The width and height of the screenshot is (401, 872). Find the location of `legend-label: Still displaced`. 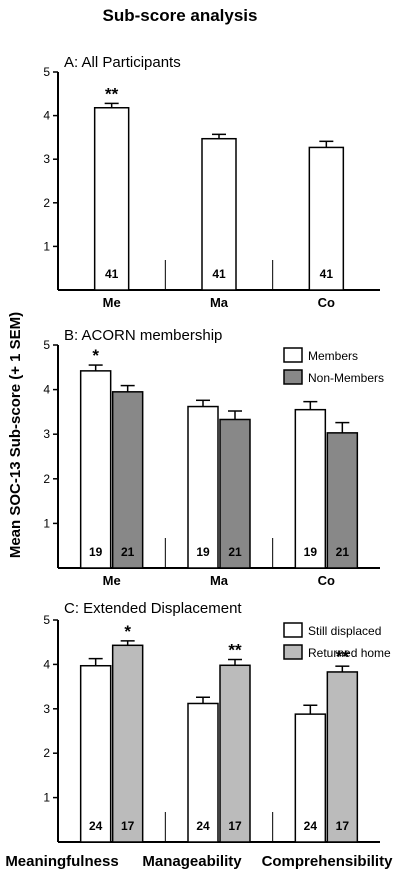

legend-label: Still displaced is located at coordinates (344, 631).